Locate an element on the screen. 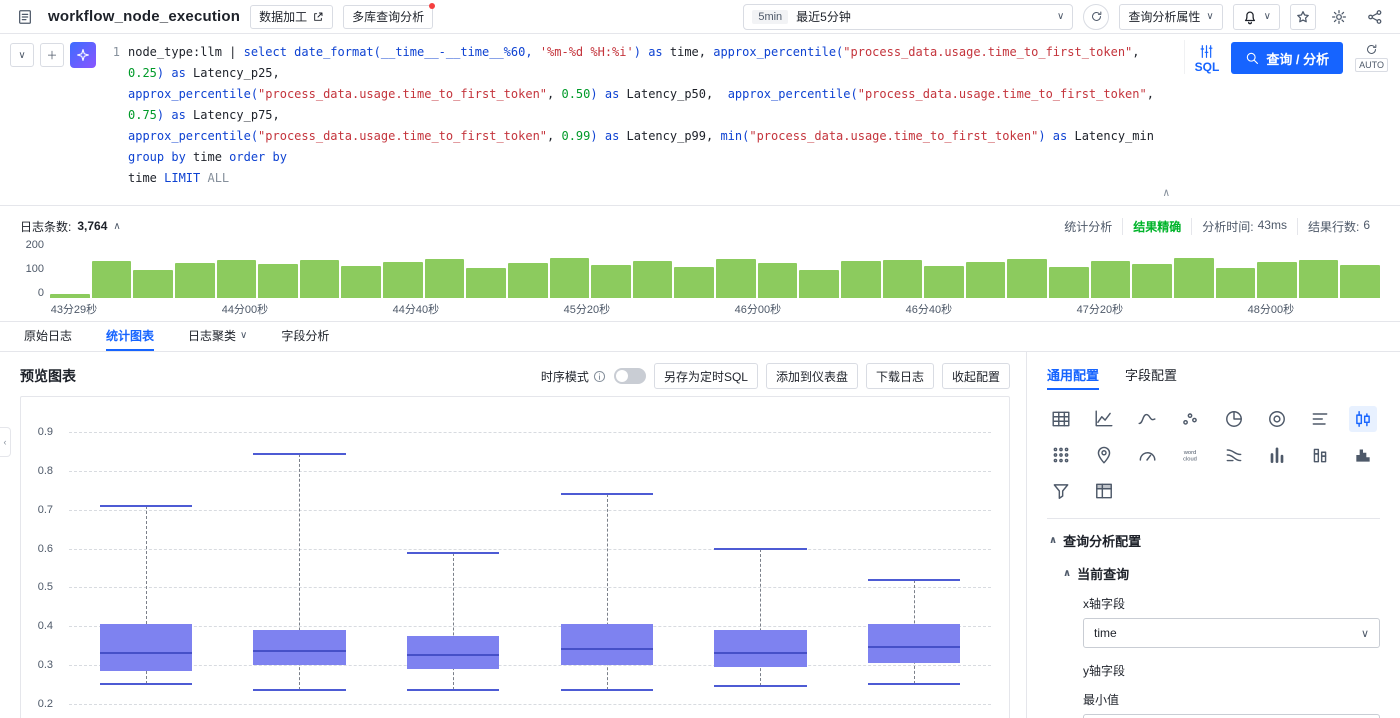 The width and height of the screenshot is (1400, 718). funnel-chart-icon is located at coordinates (1061, 491).